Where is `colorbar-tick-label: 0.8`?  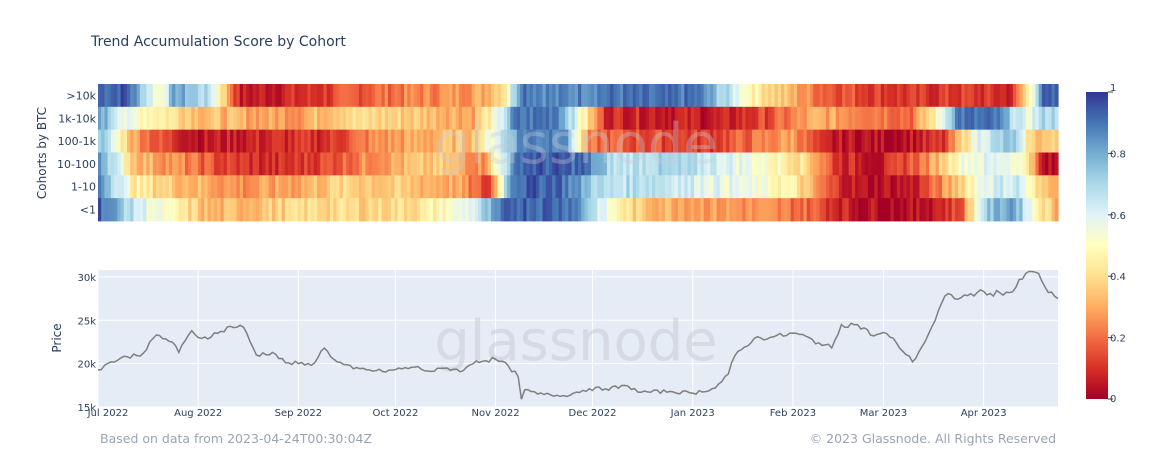
colorbar-tick-label: 0.8 is located at coordinates (1118, 154).